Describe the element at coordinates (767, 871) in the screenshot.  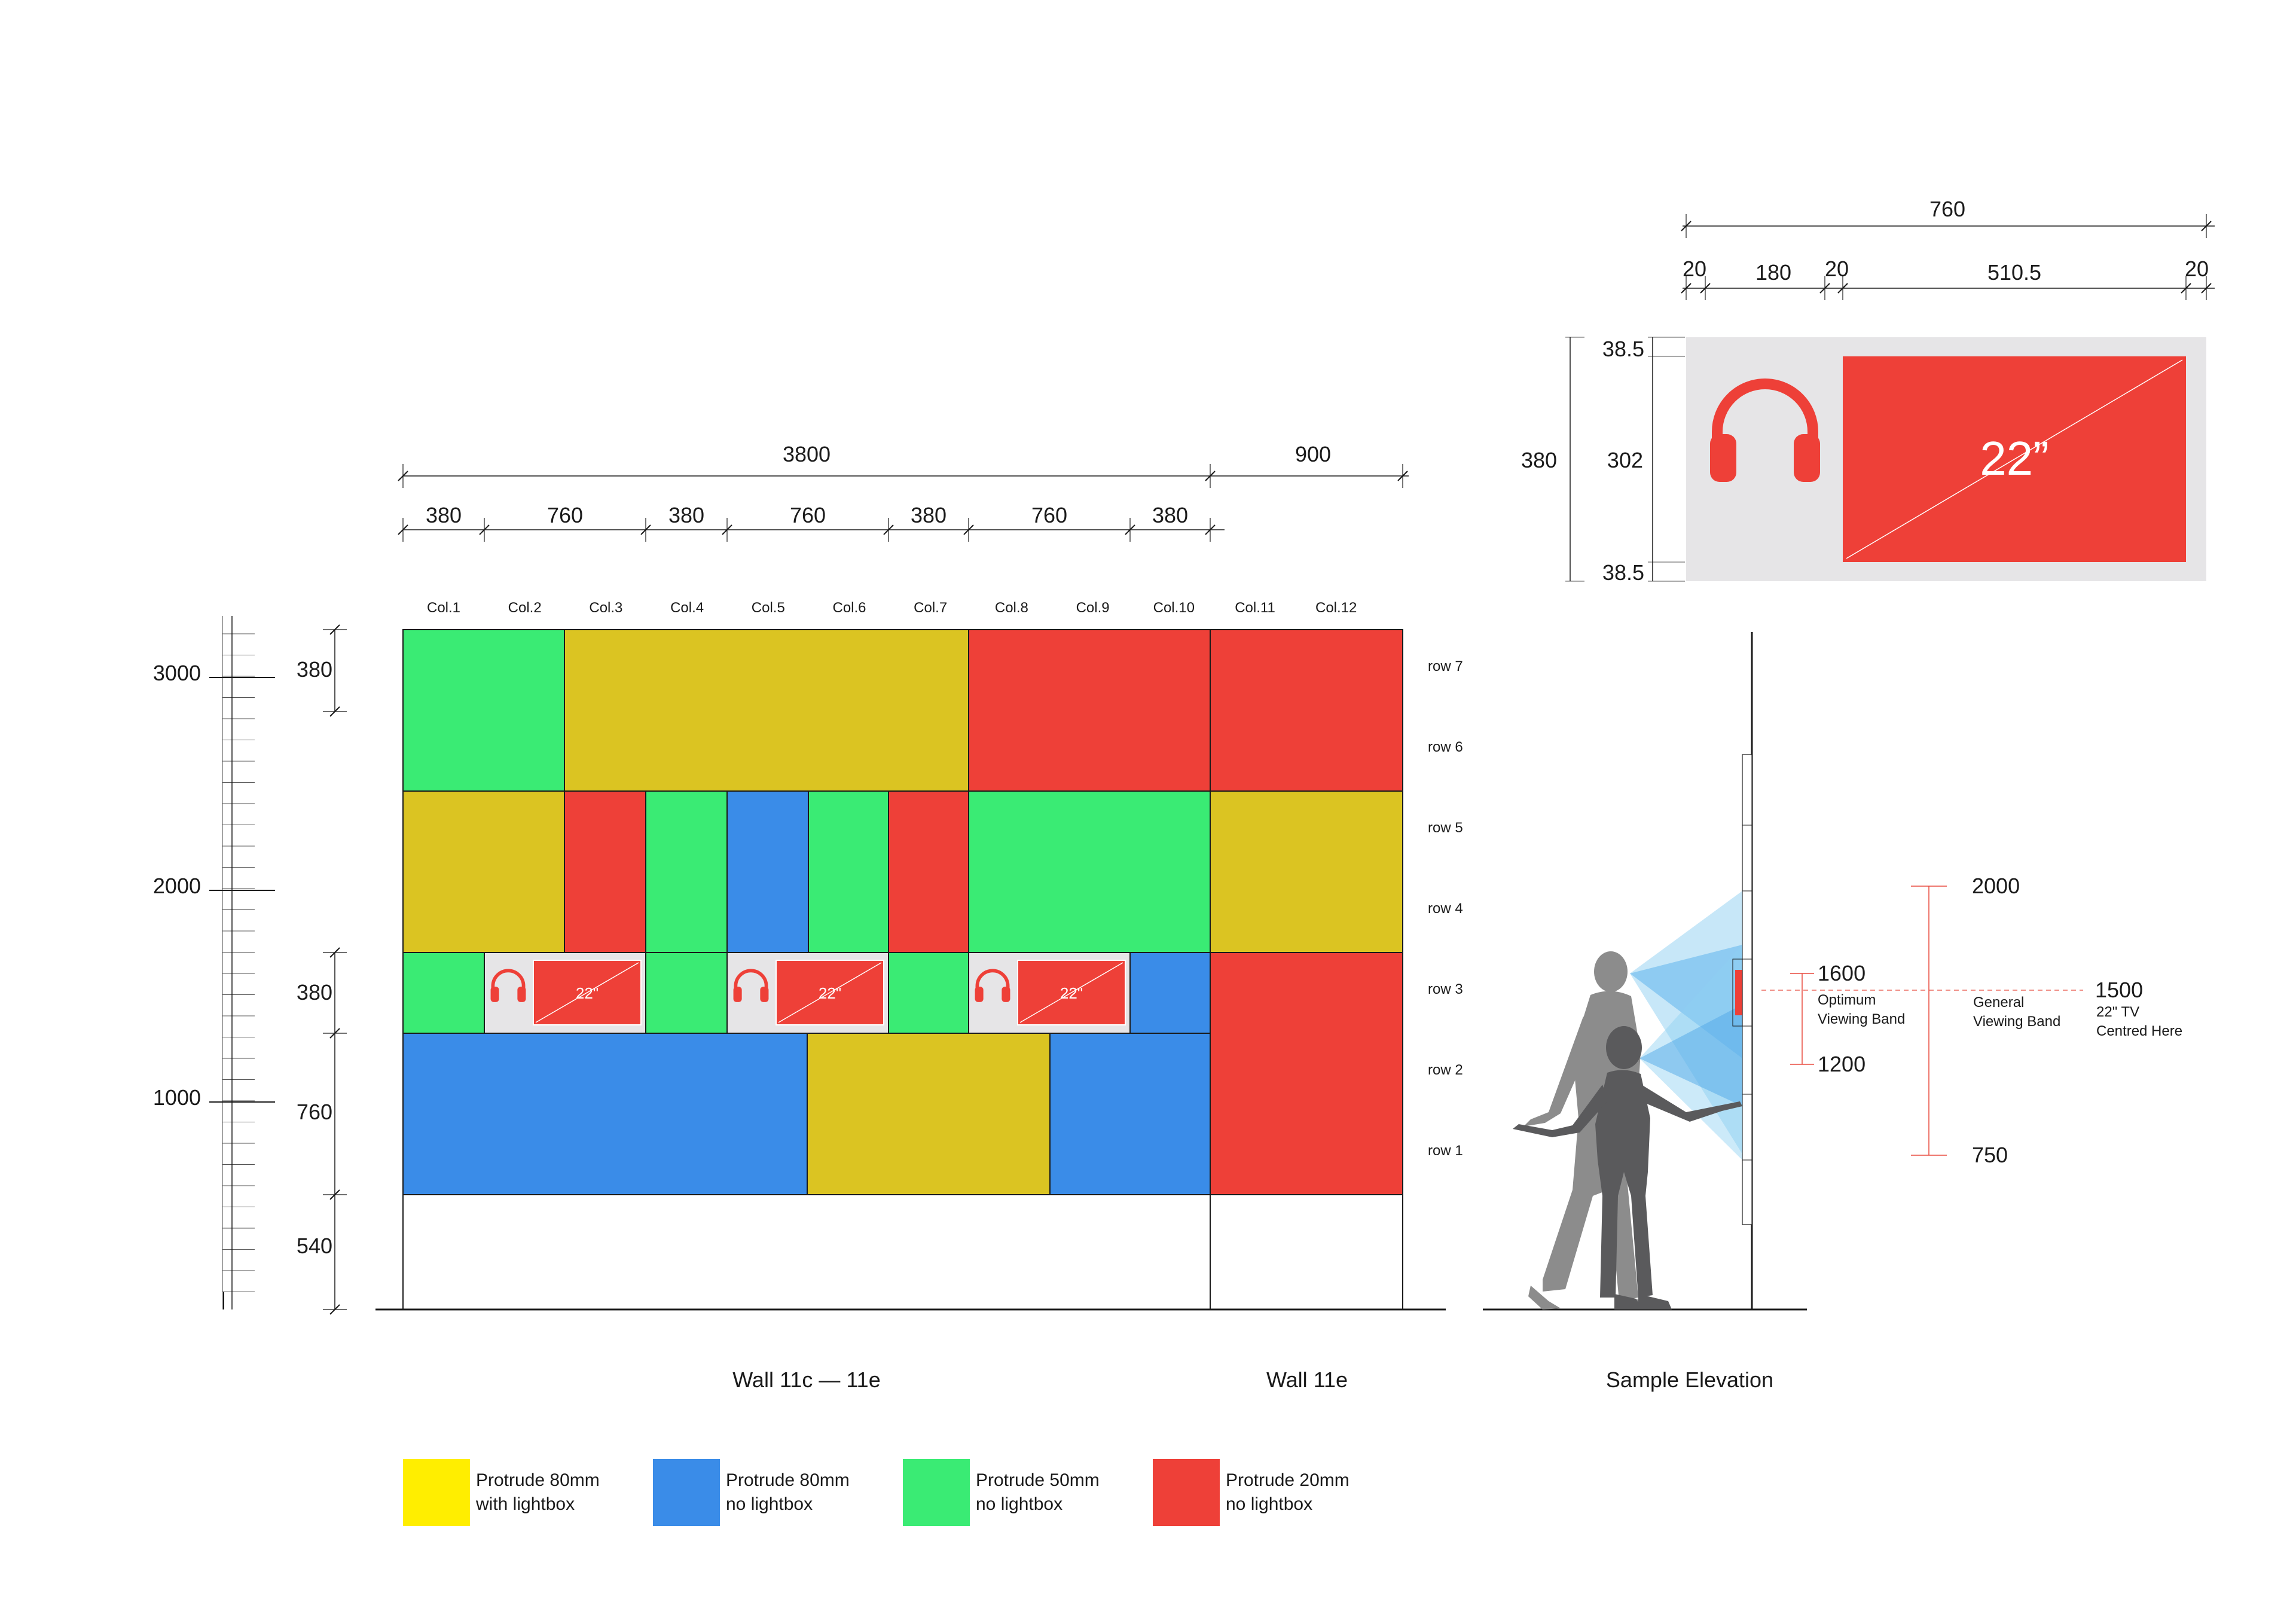
I see `tile-blue-r4-5-c5` at that location.